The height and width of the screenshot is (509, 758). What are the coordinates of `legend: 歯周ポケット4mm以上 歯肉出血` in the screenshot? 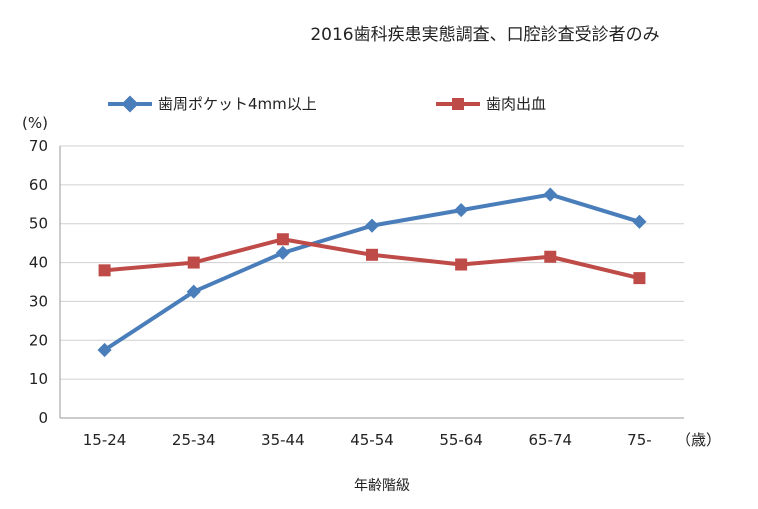 It's located at (327, 104).